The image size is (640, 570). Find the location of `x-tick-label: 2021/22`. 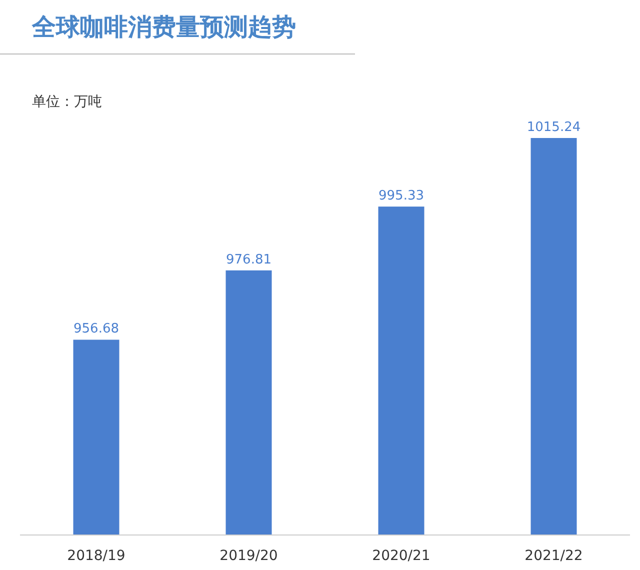

x-tick-label: 2021/22 is located at coordinates (553, 556).